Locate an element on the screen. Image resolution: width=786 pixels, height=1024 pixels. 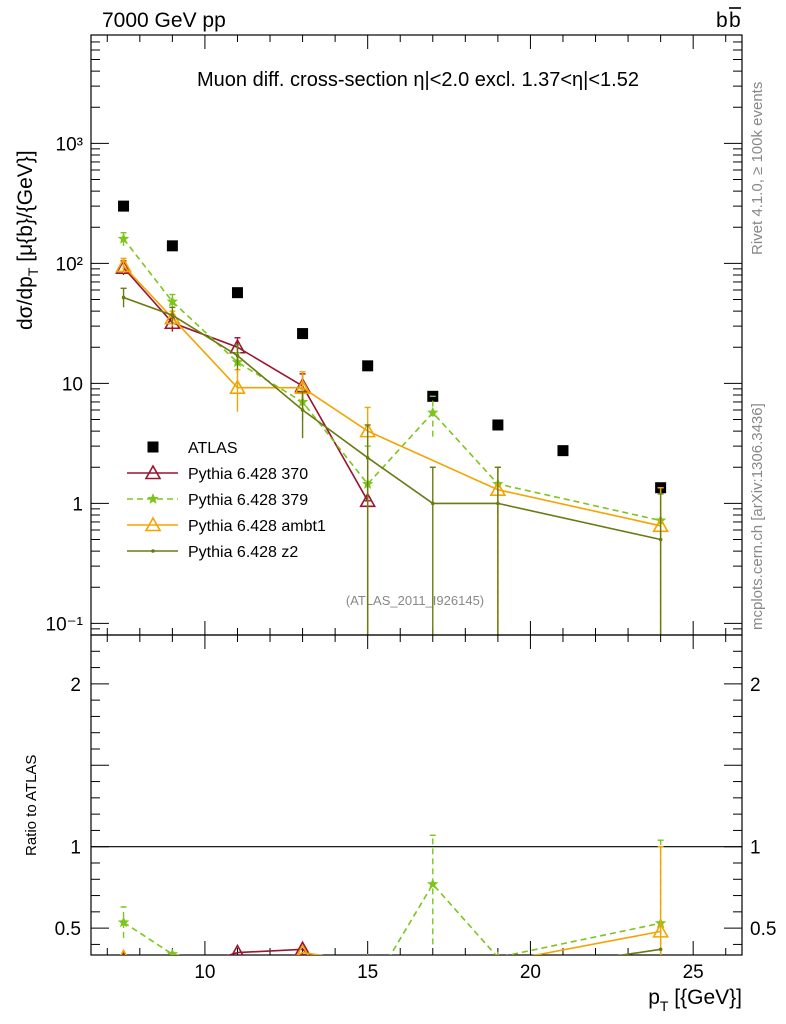
ratio-tick-label-right: 0.5 is located at coordinates (763, 929).